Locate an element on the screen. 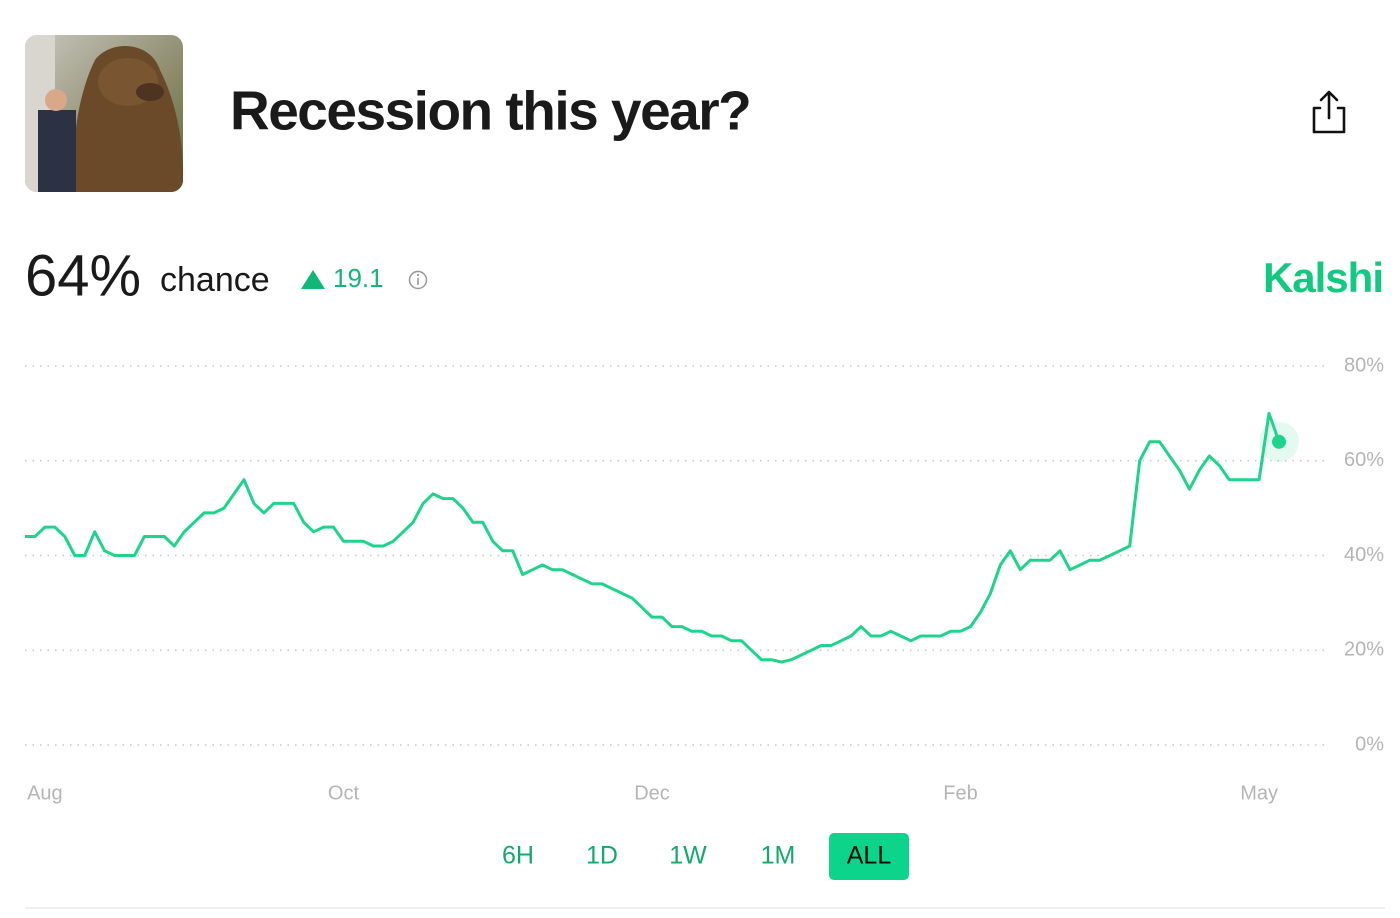 The image size is (1400, 918). range-button: 1W is located at coordinates (688, 856).